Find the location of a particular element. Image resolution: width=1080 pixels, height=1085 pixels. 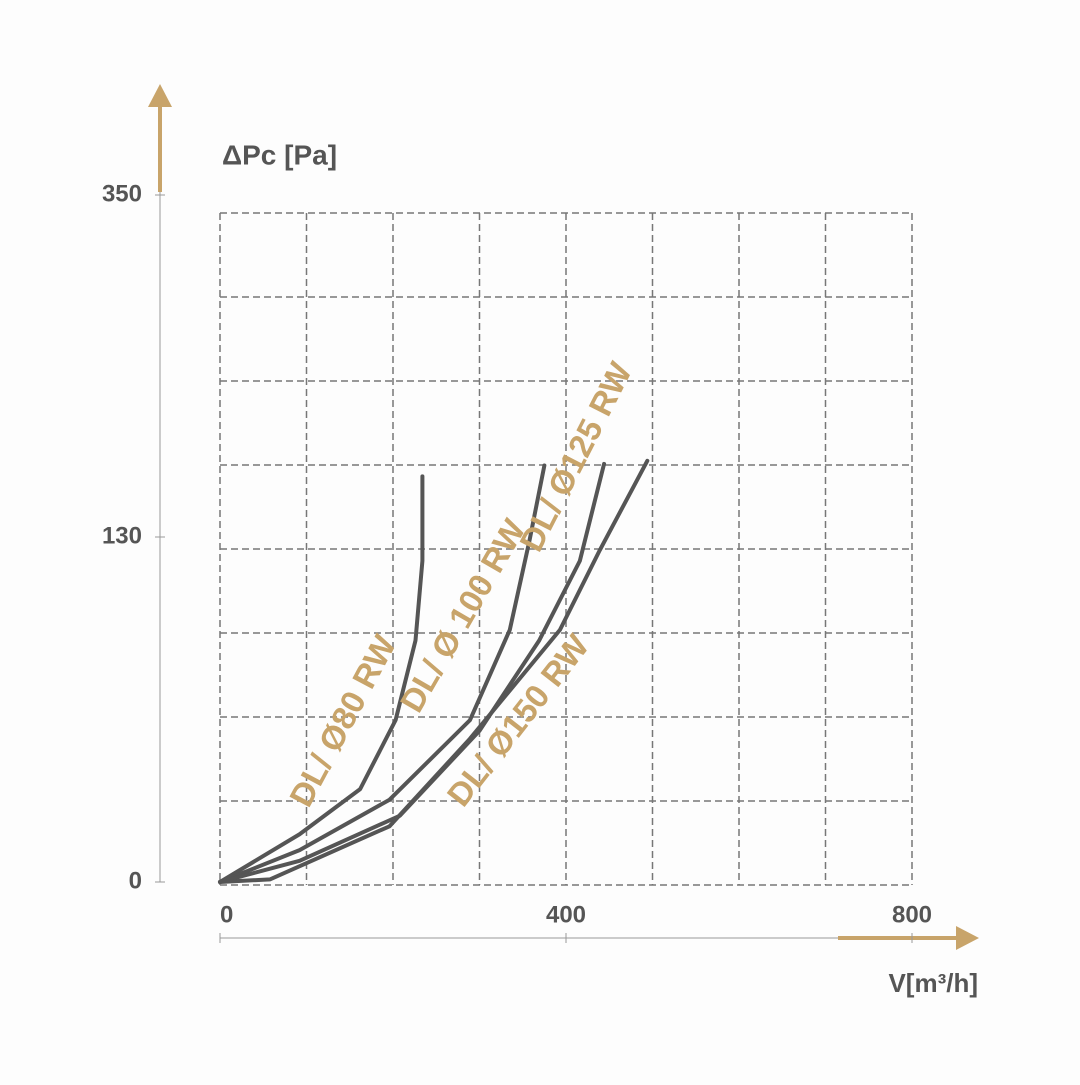

y-arrow-head is located at coordinates (160, 95).